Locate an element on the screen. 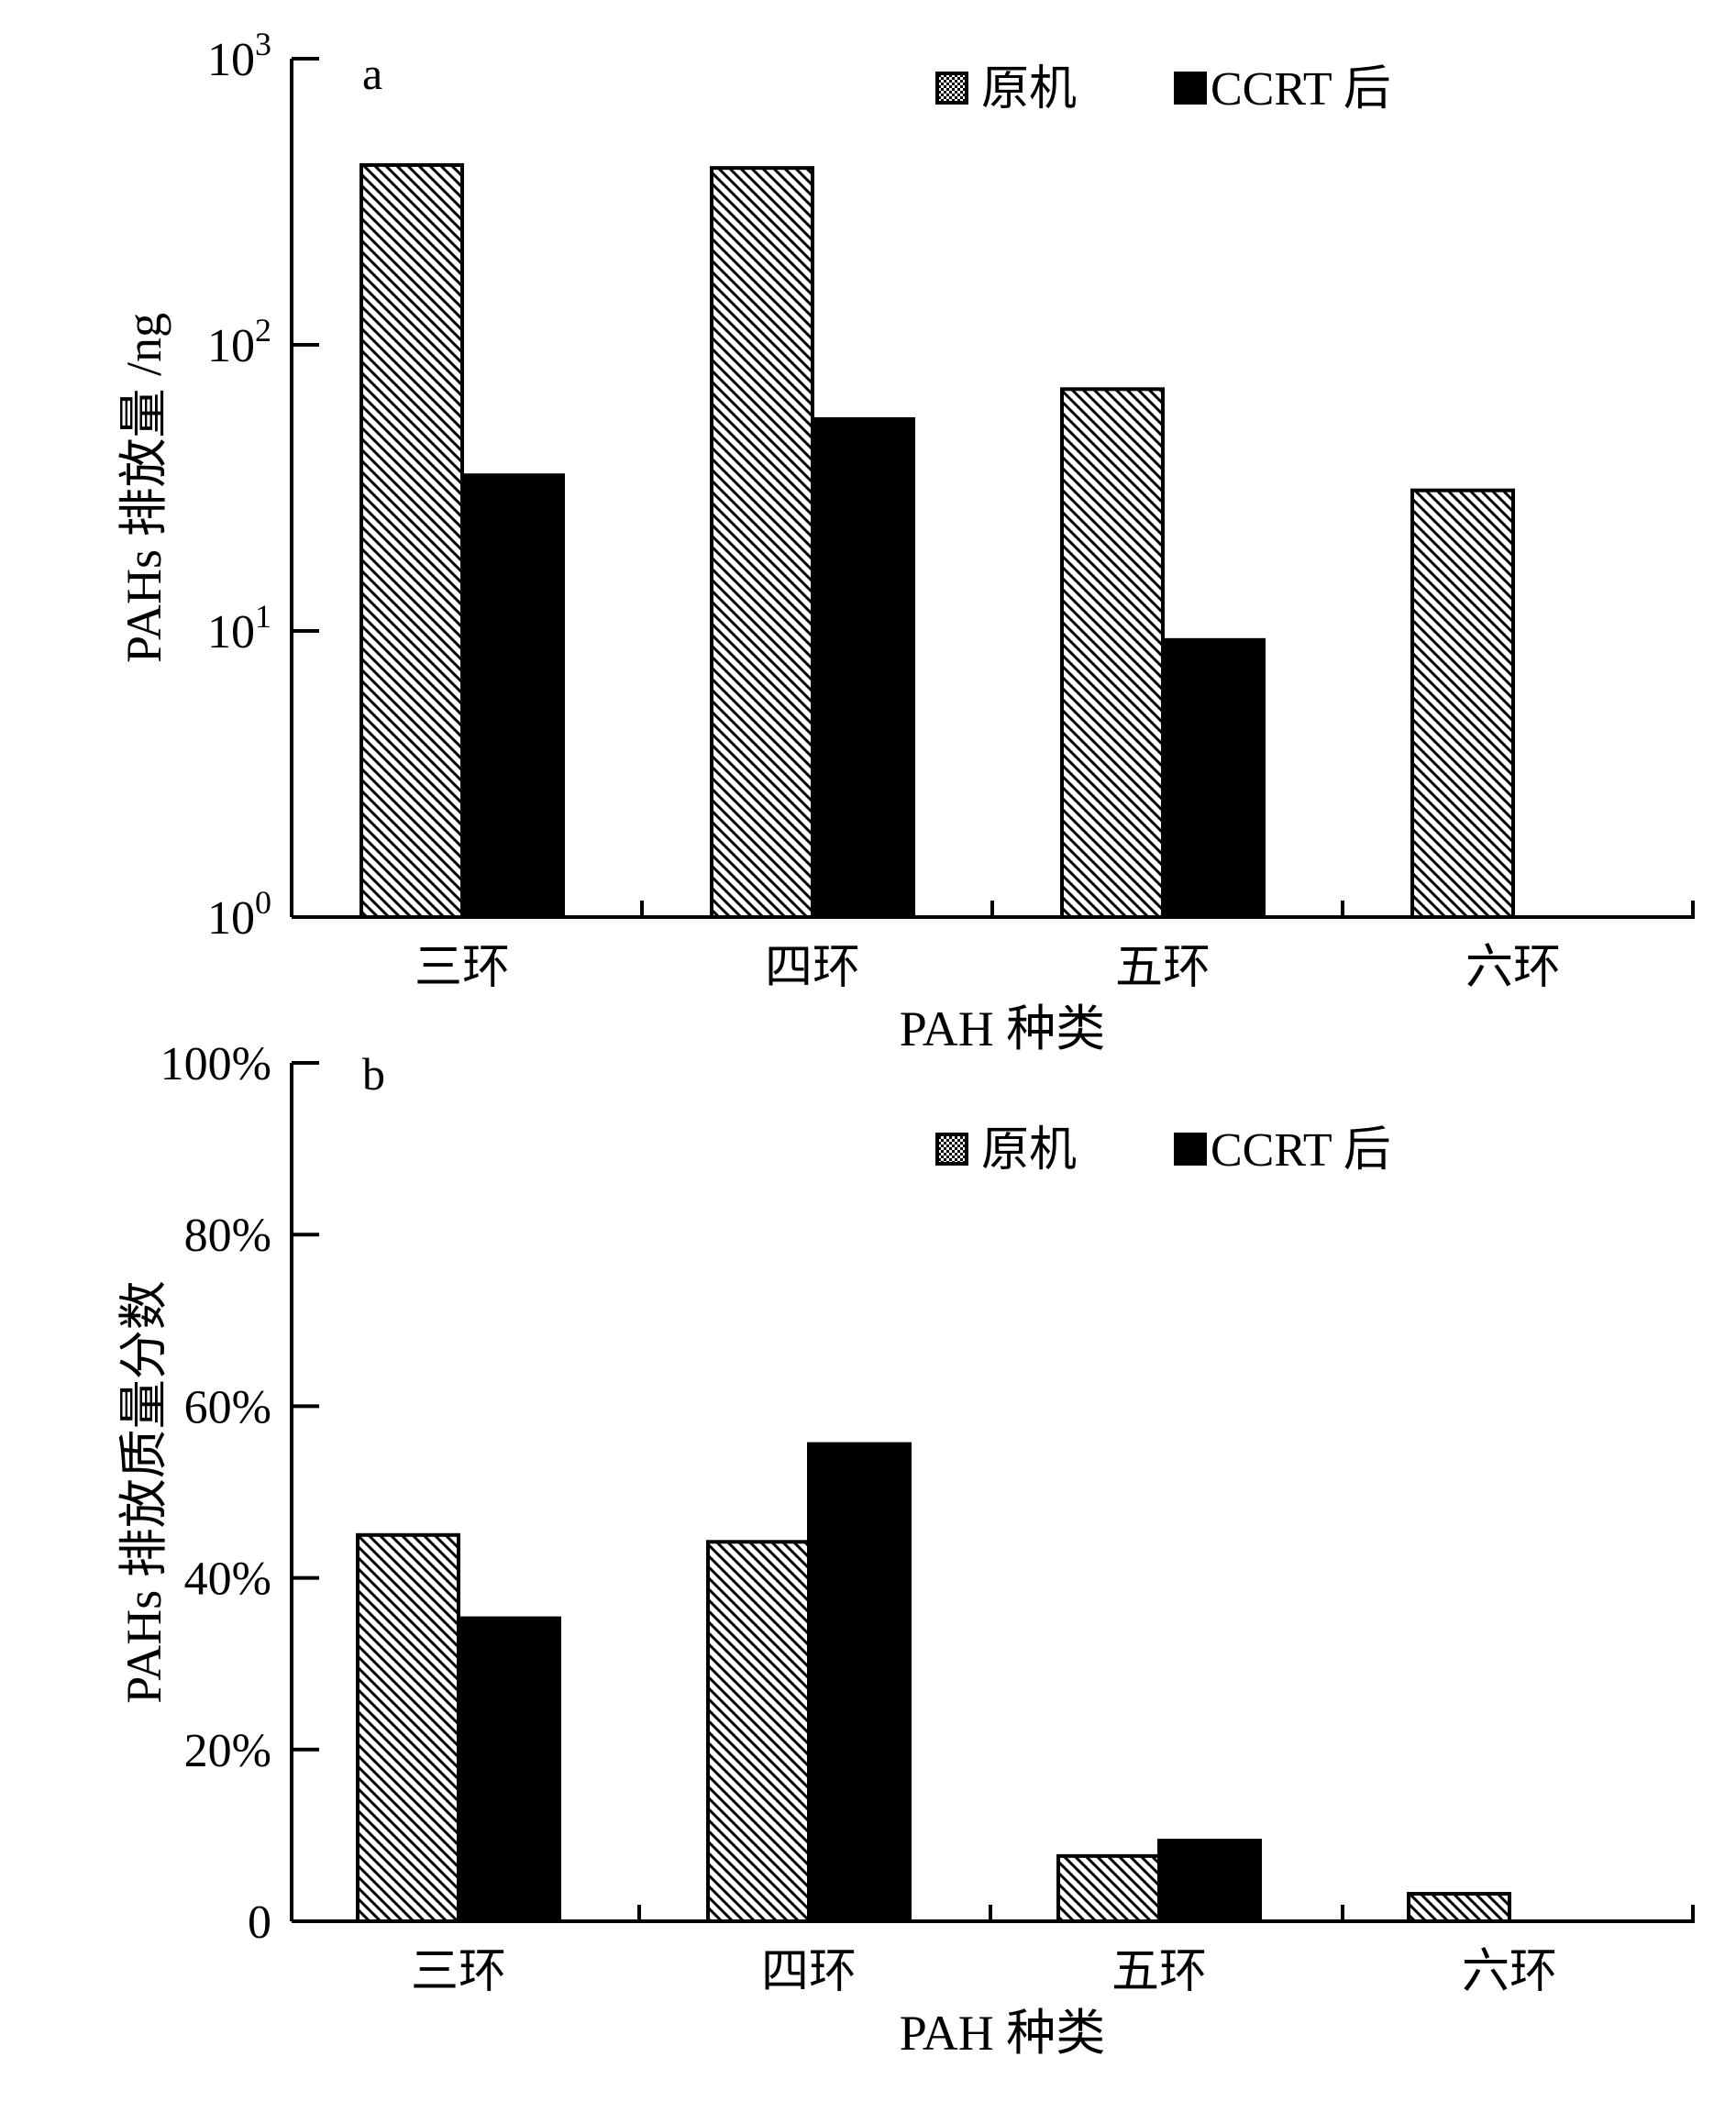  y-tick-label: 10⁰ is located at coordinates (239, 914).